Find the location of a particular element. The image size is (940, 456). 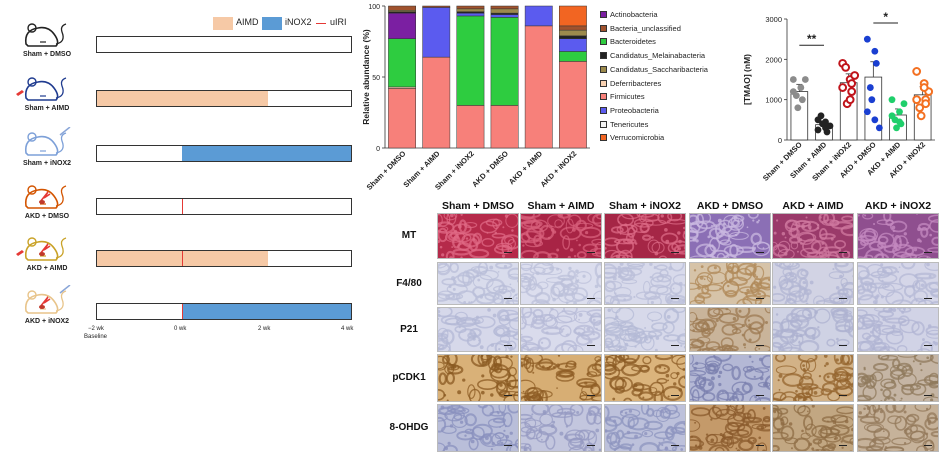

legend-label: Deferribacteres is located at coordinates (636, 83).